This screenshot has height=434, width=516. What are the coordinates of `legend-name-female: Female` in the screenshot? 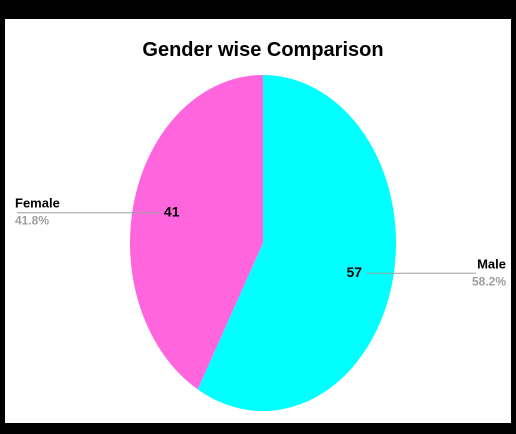 It's located at (37, 203).